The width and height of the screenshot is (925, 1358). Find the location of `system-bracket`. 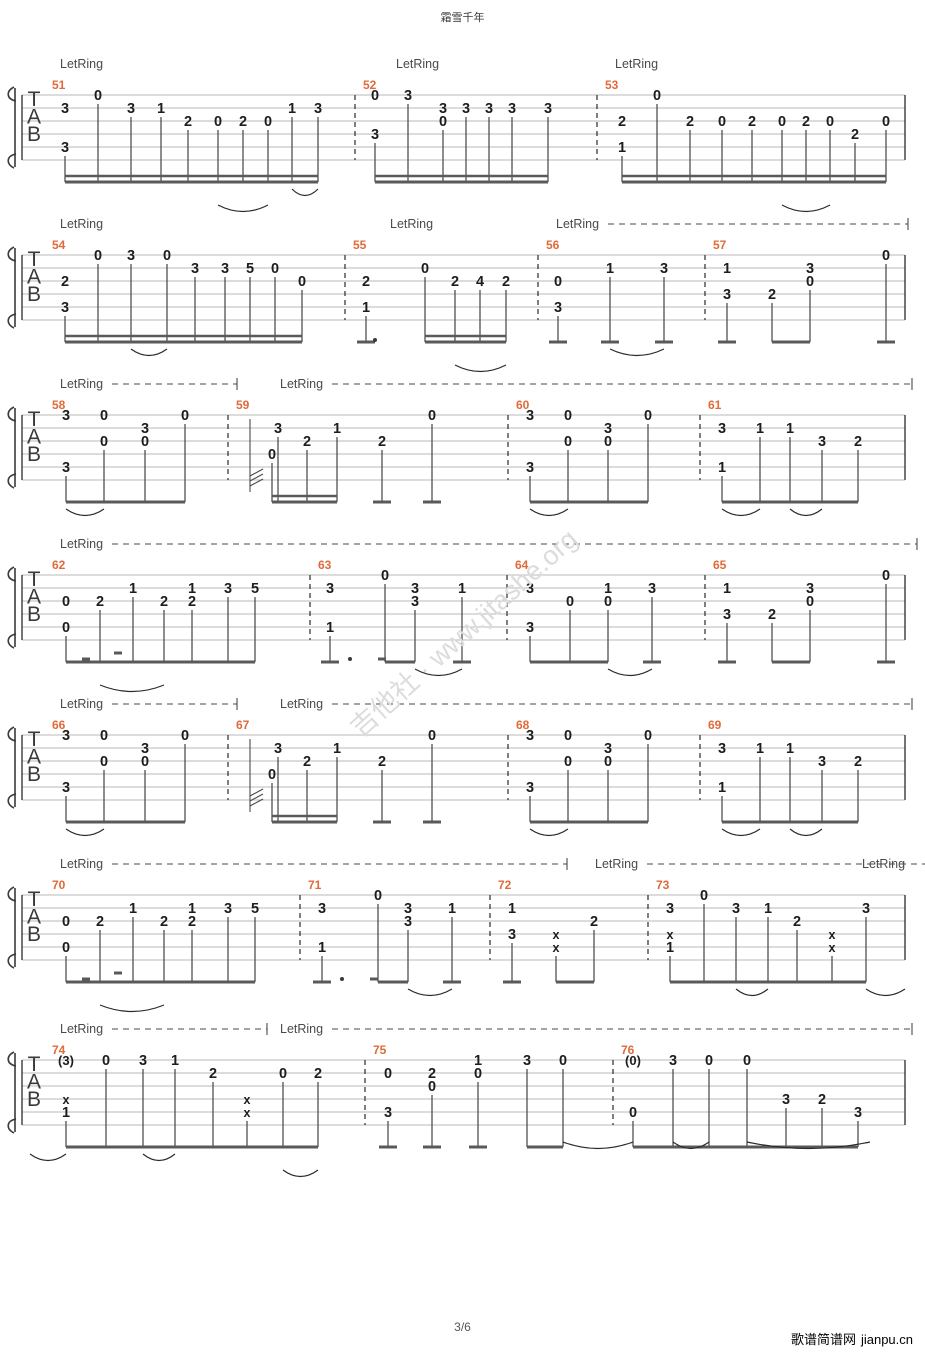

system-bracket is located at coordinates (12, 447).